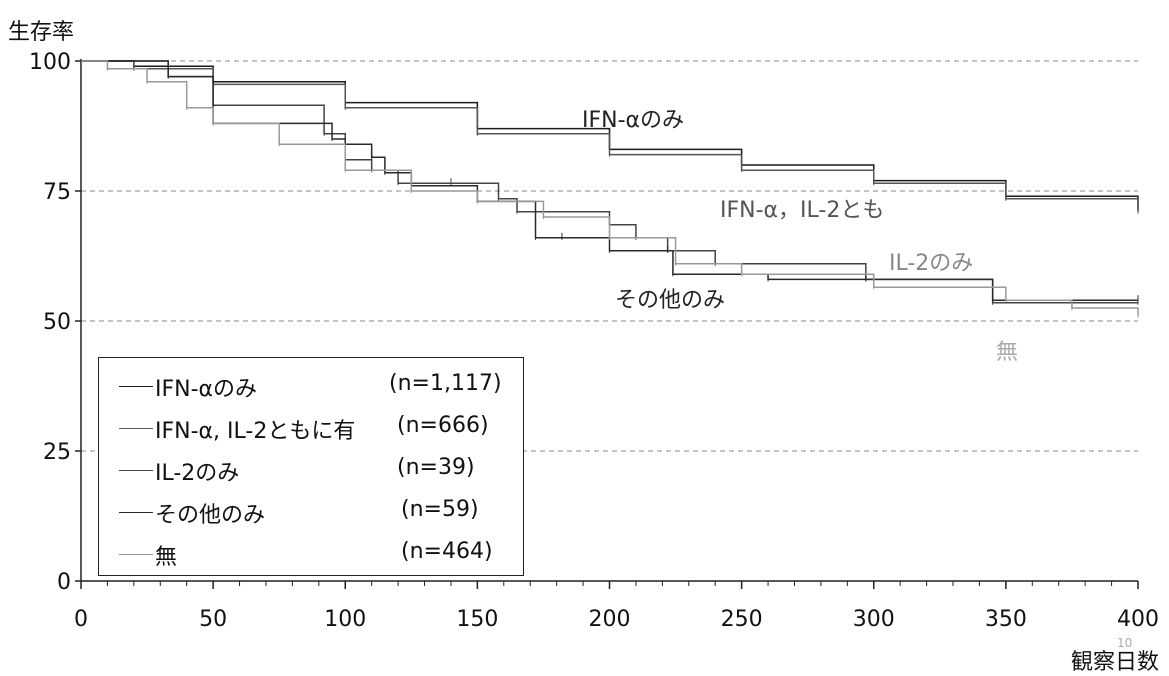 The image size is (1169, 676). What do you see at coordinates (57, 322) in the screenshot?
I see `y-tick-label: 50` at bounding box center [57, 322].